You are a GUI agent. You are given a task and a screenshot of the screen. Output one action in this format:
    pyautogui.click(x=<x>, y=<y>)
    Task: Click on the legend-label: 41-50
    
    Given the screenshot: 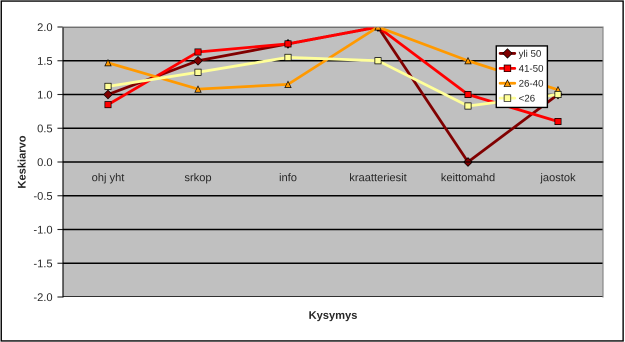 What is the action you would take?
    pyautogui.click(x=531, y=68)
    